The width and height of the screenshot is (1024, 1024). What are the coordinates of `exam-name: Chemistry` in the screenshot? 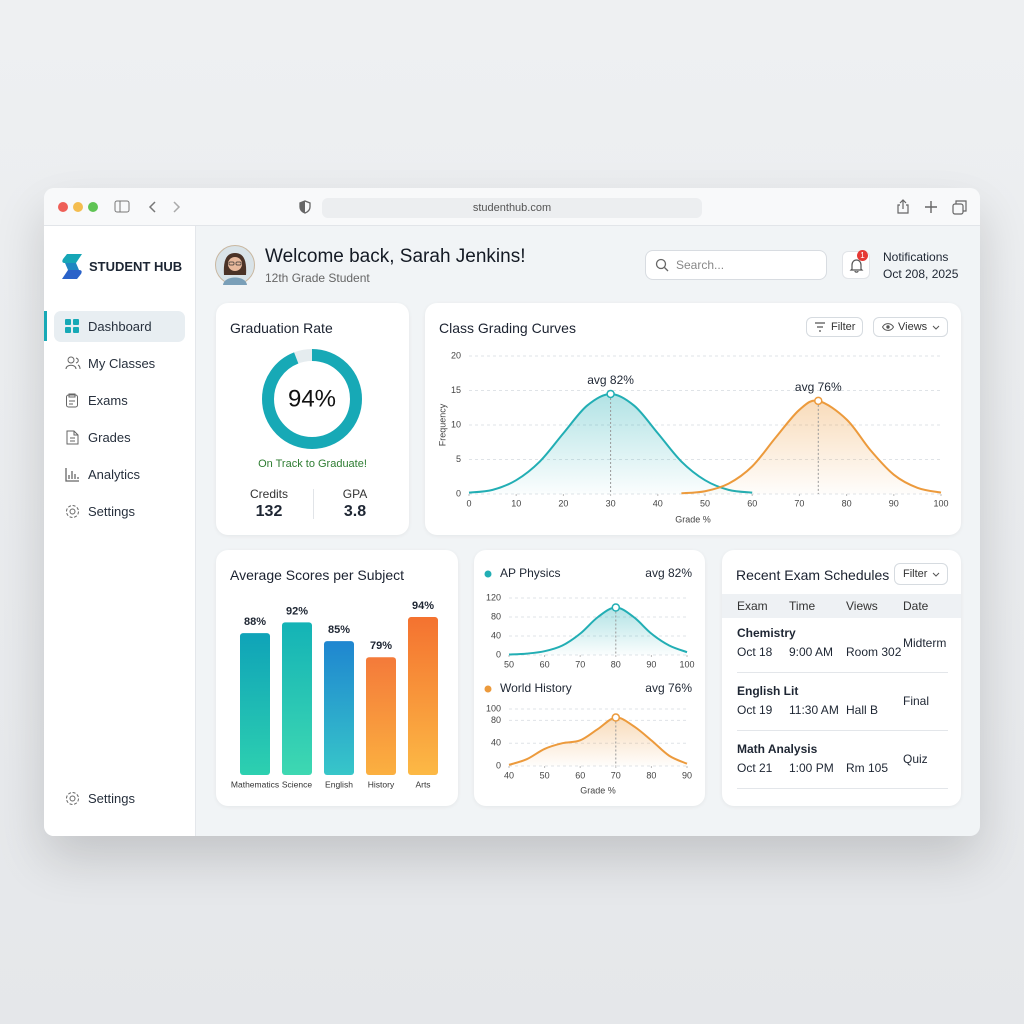 It's located at (766, 633).